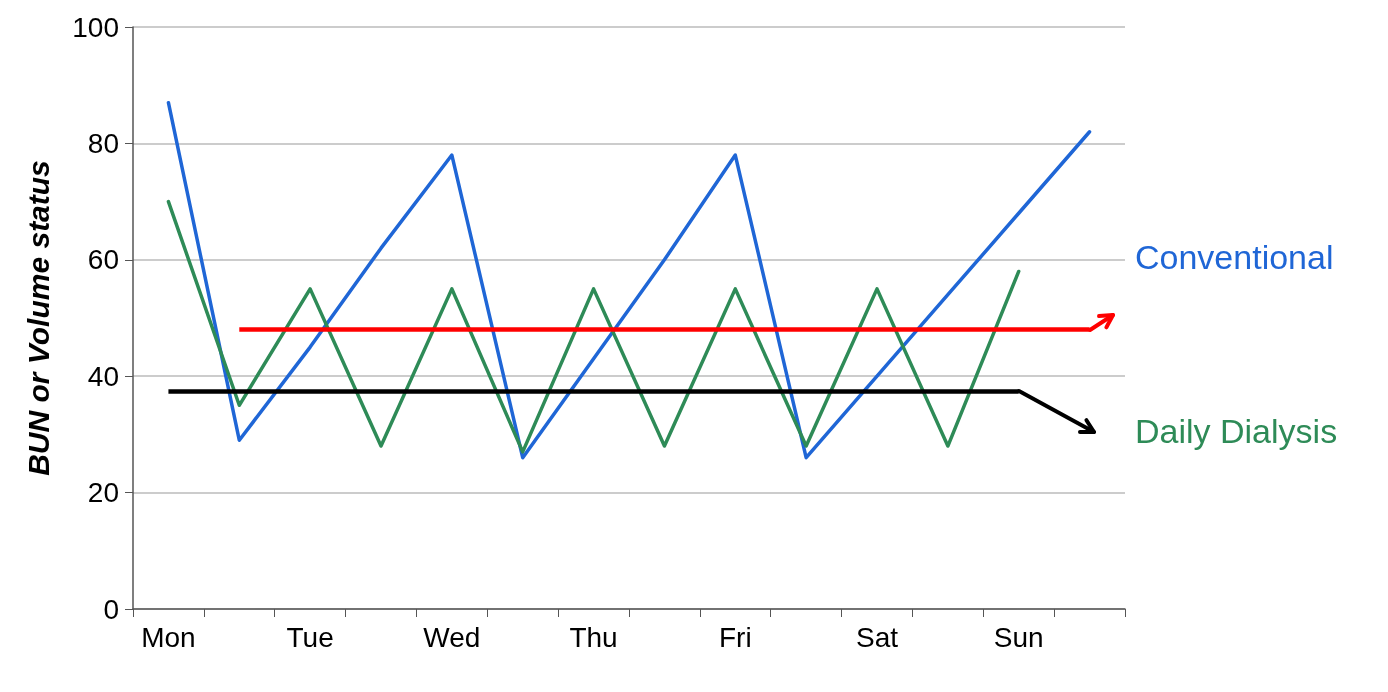  What do you see at coordinates (38, 318) in the screenshot?
I see `y-axis-title: BUN or Volume status` at bounding box center [38, 318].